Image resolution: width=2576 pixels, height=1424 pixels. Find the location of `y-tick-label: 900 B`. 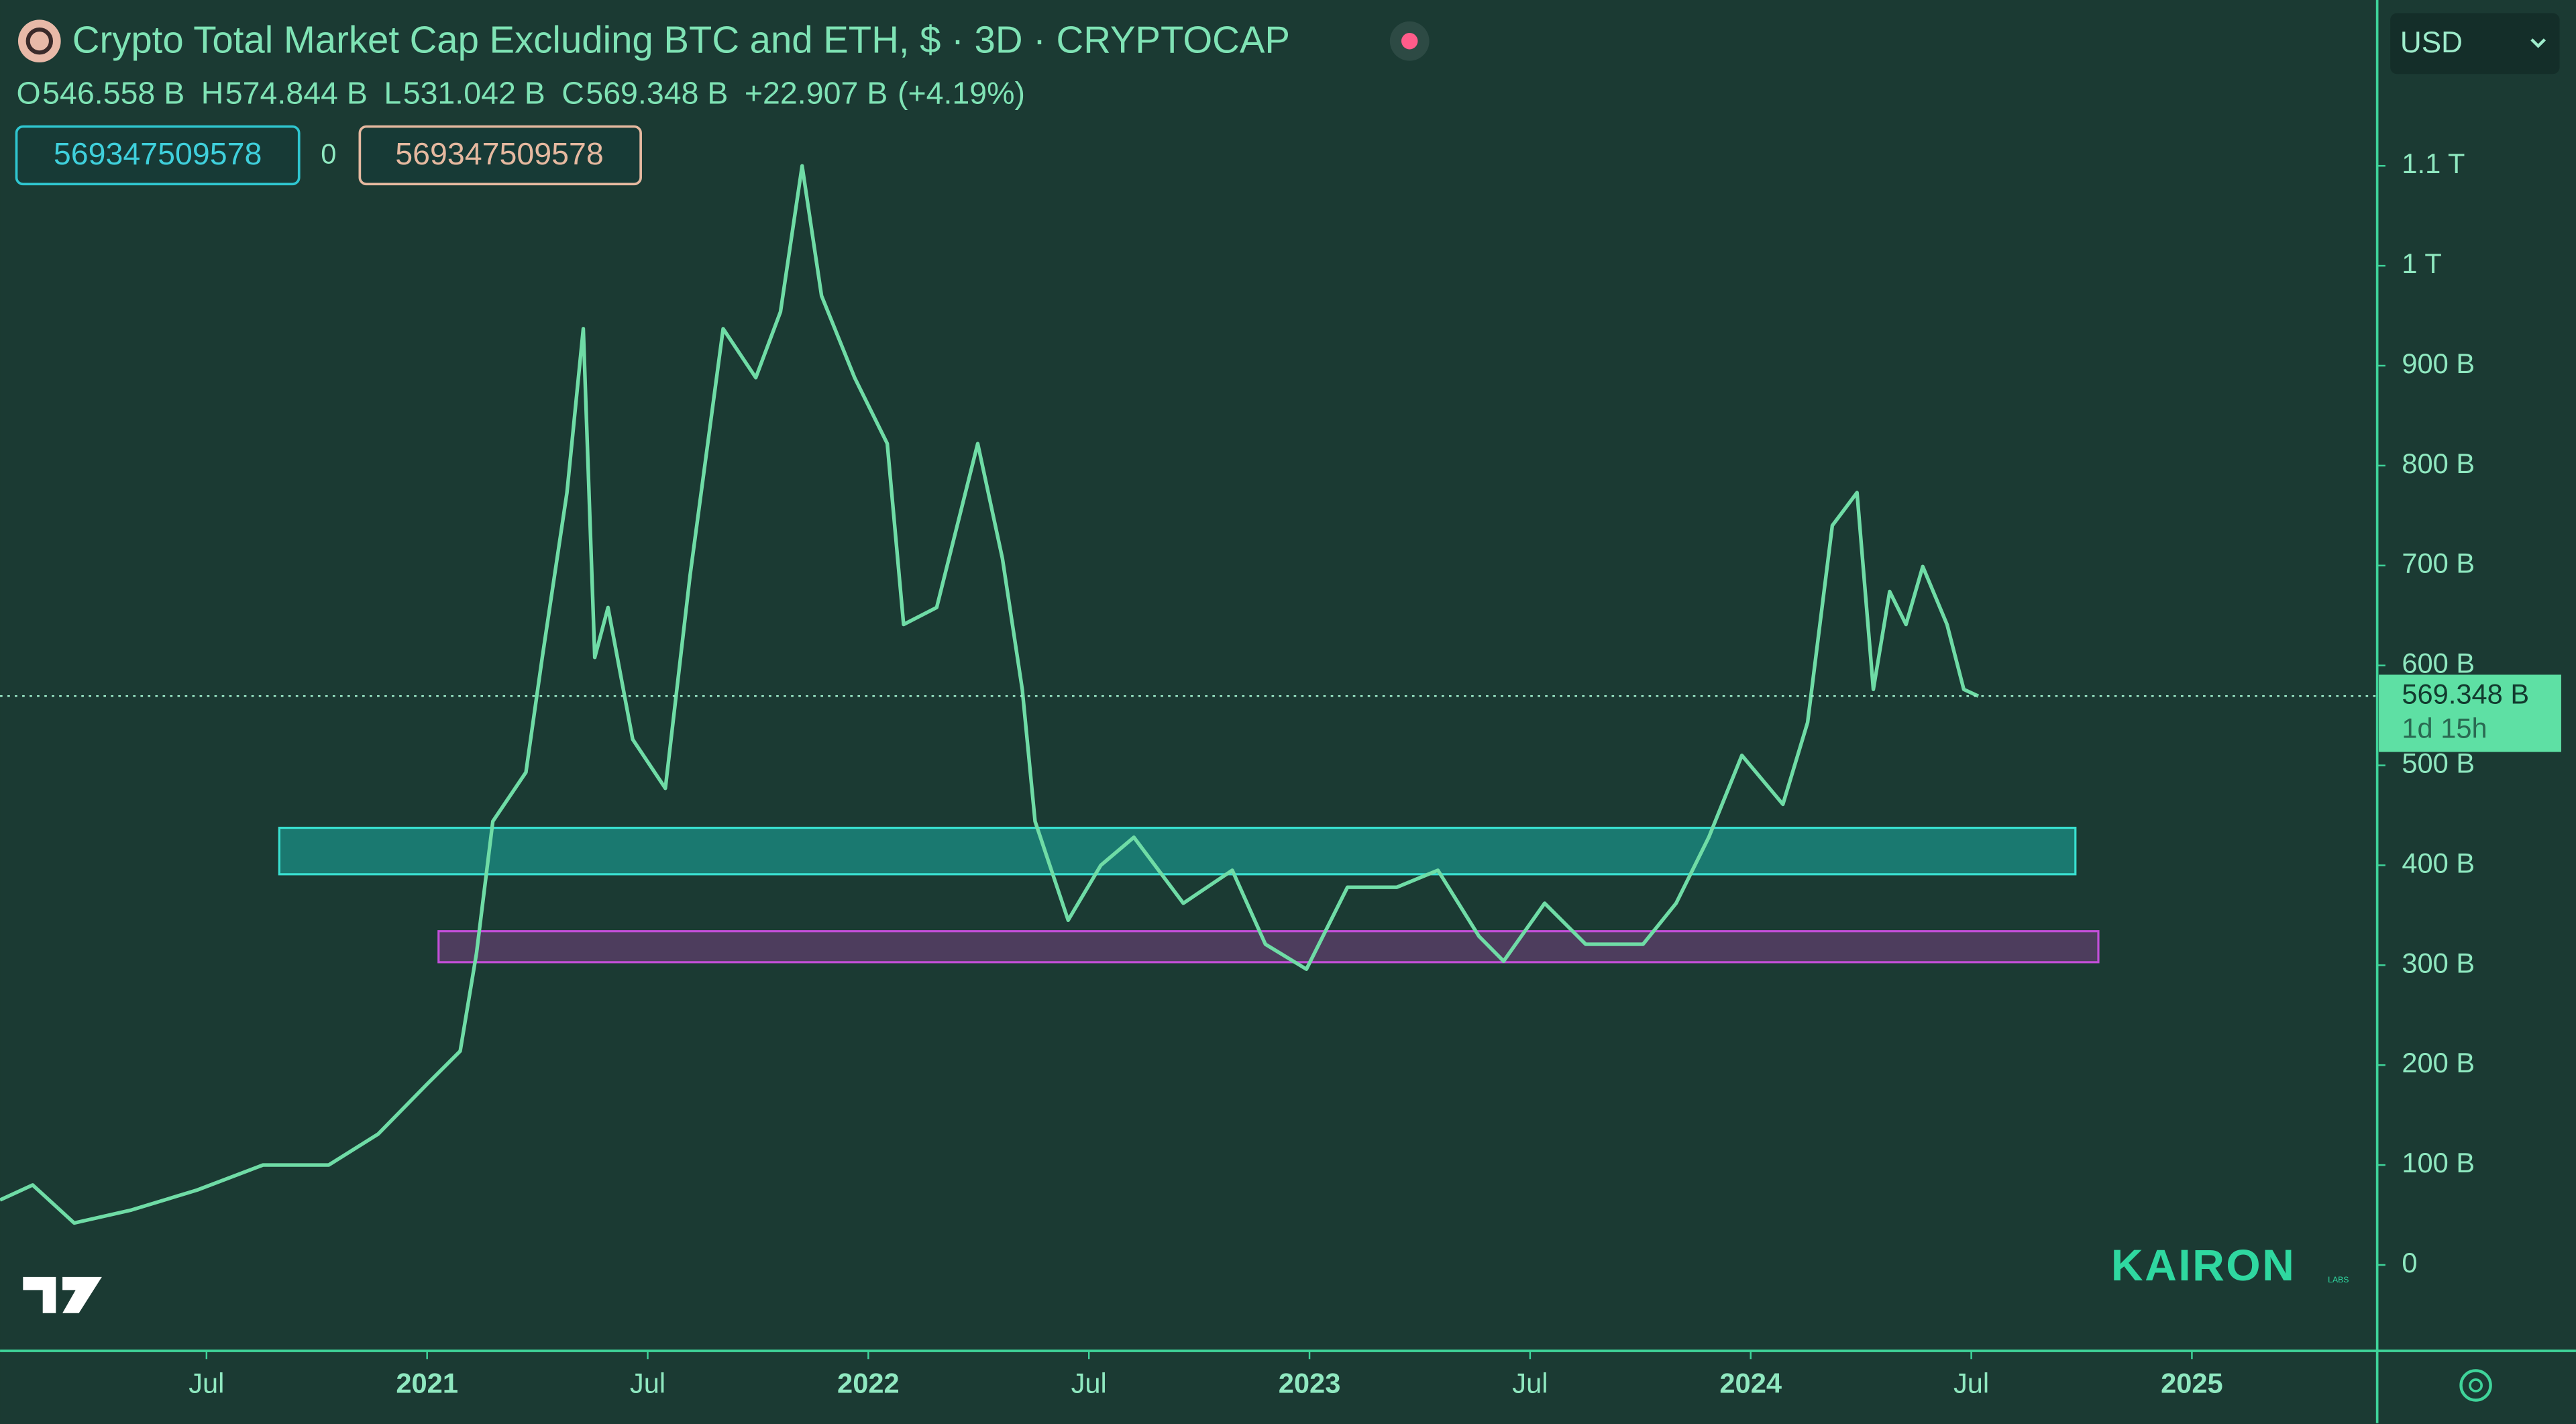

y-tick-label: 900 B is located at coordinates (2438, 363).